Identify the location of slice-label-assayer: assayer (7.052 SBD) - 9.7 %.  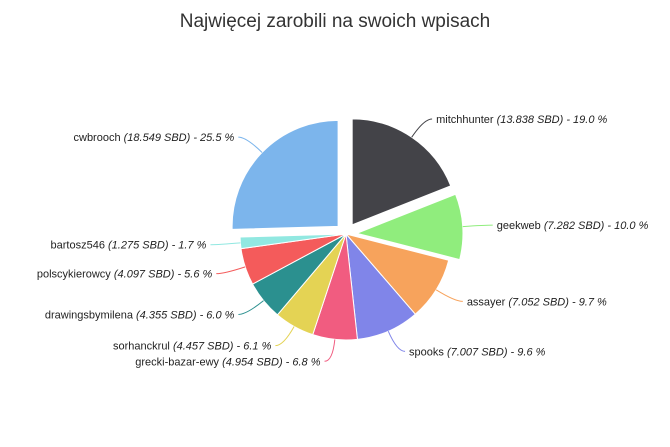
(537, 302).